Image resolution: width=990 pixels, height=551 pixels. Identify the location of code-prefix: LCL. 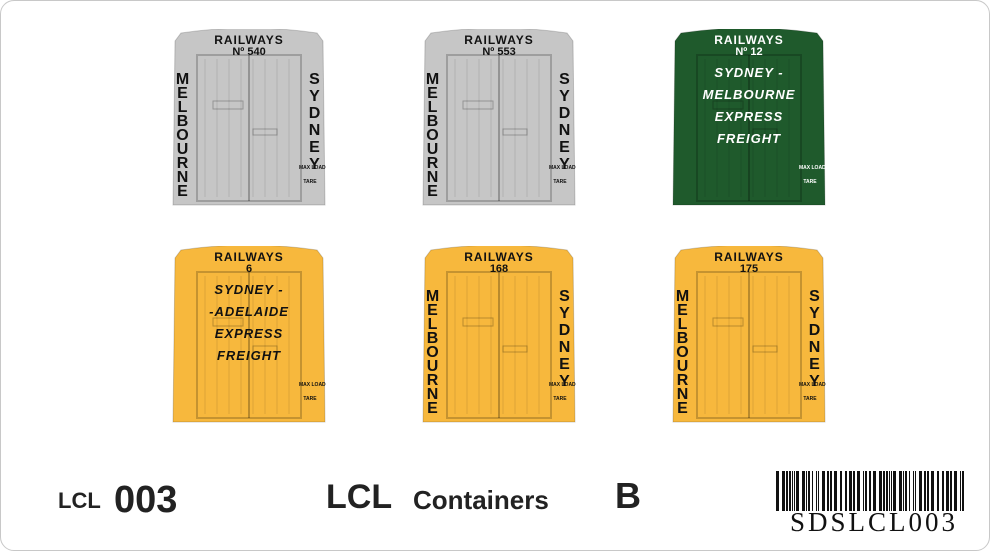
(79, 500).